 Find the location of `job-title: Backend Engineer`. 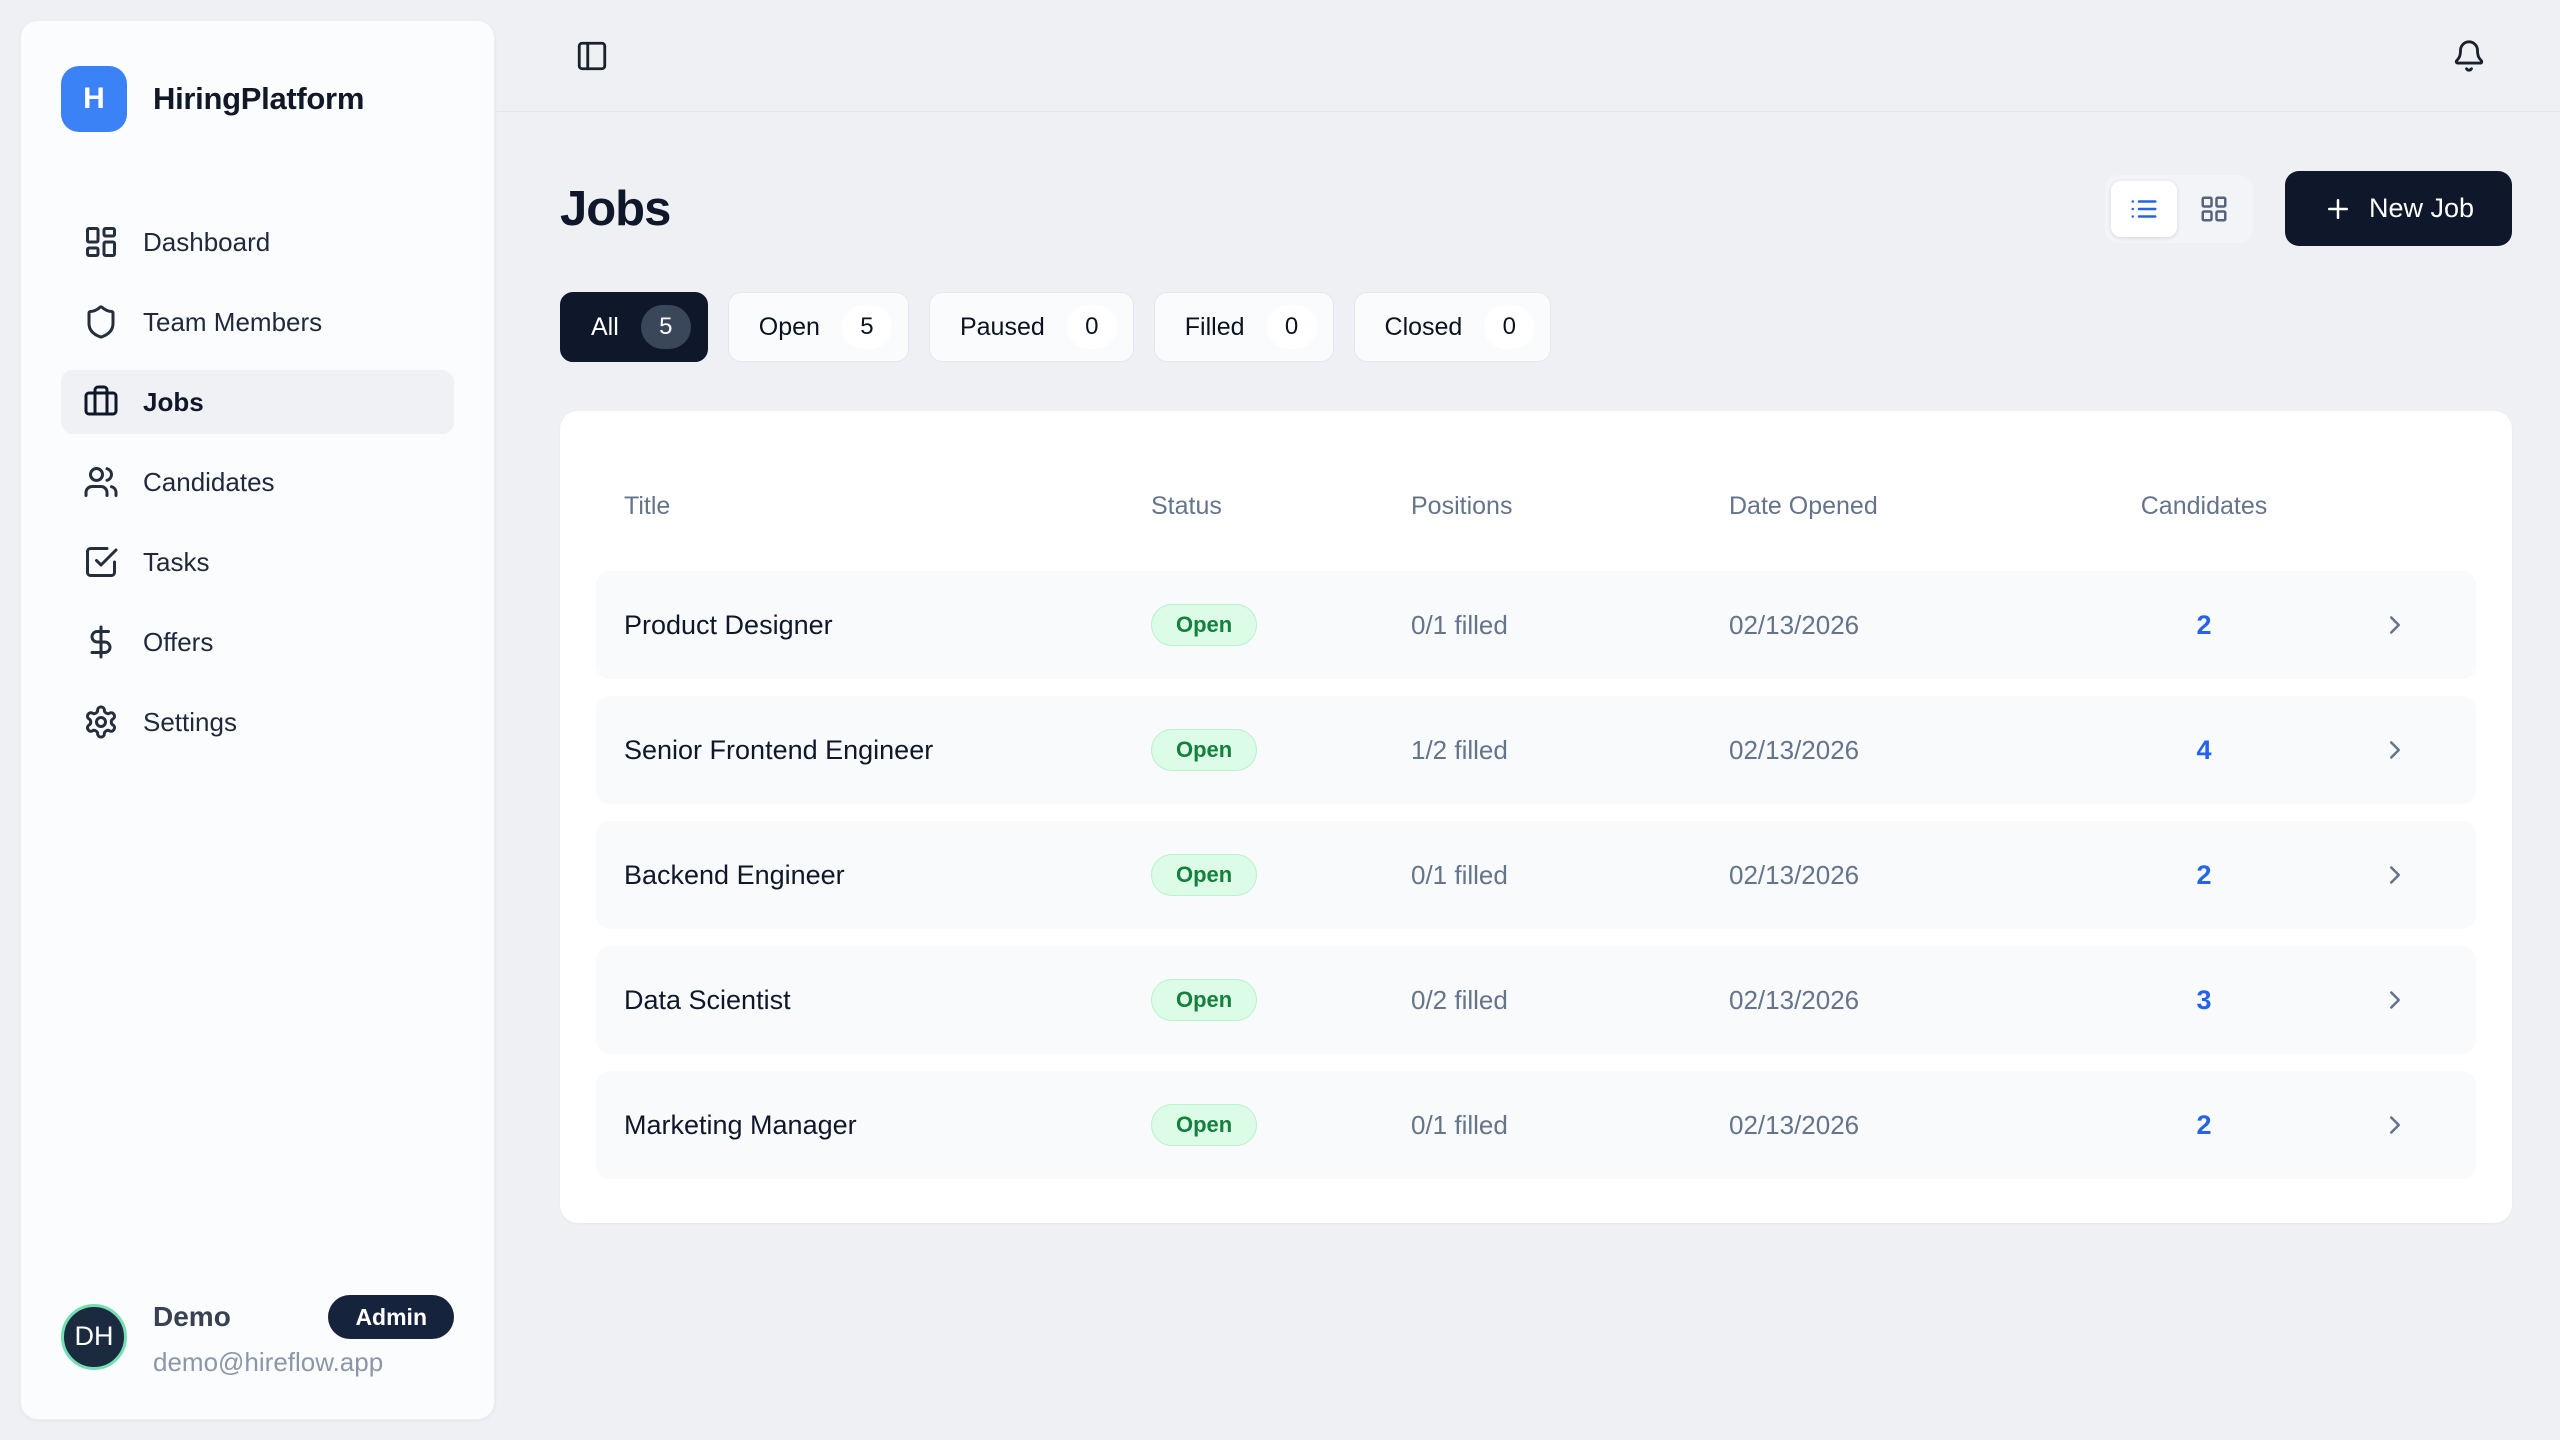

job-title: Backend Engineer is located at coordinates (734, 874).